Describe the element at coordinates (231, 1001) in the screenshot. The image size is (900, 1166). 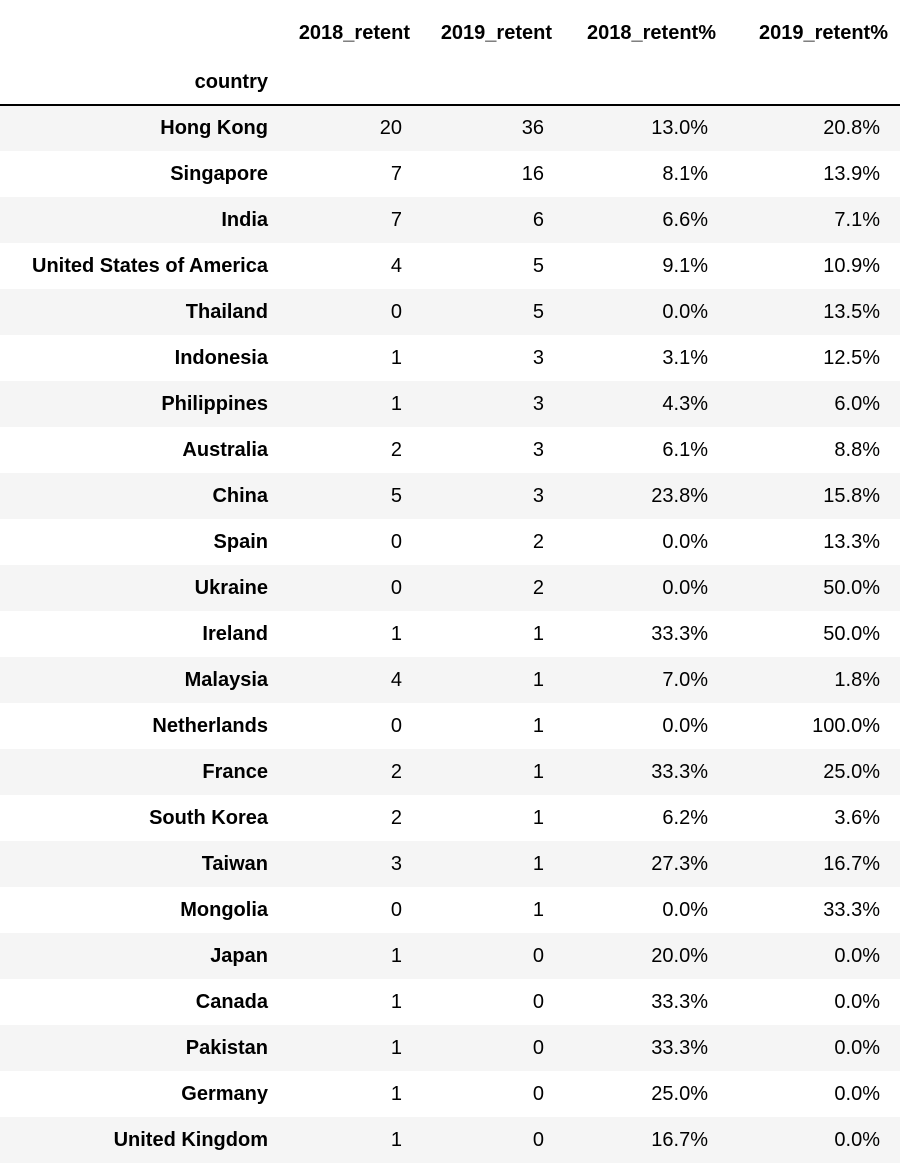
I see `row-country-label: Canada` at that location.